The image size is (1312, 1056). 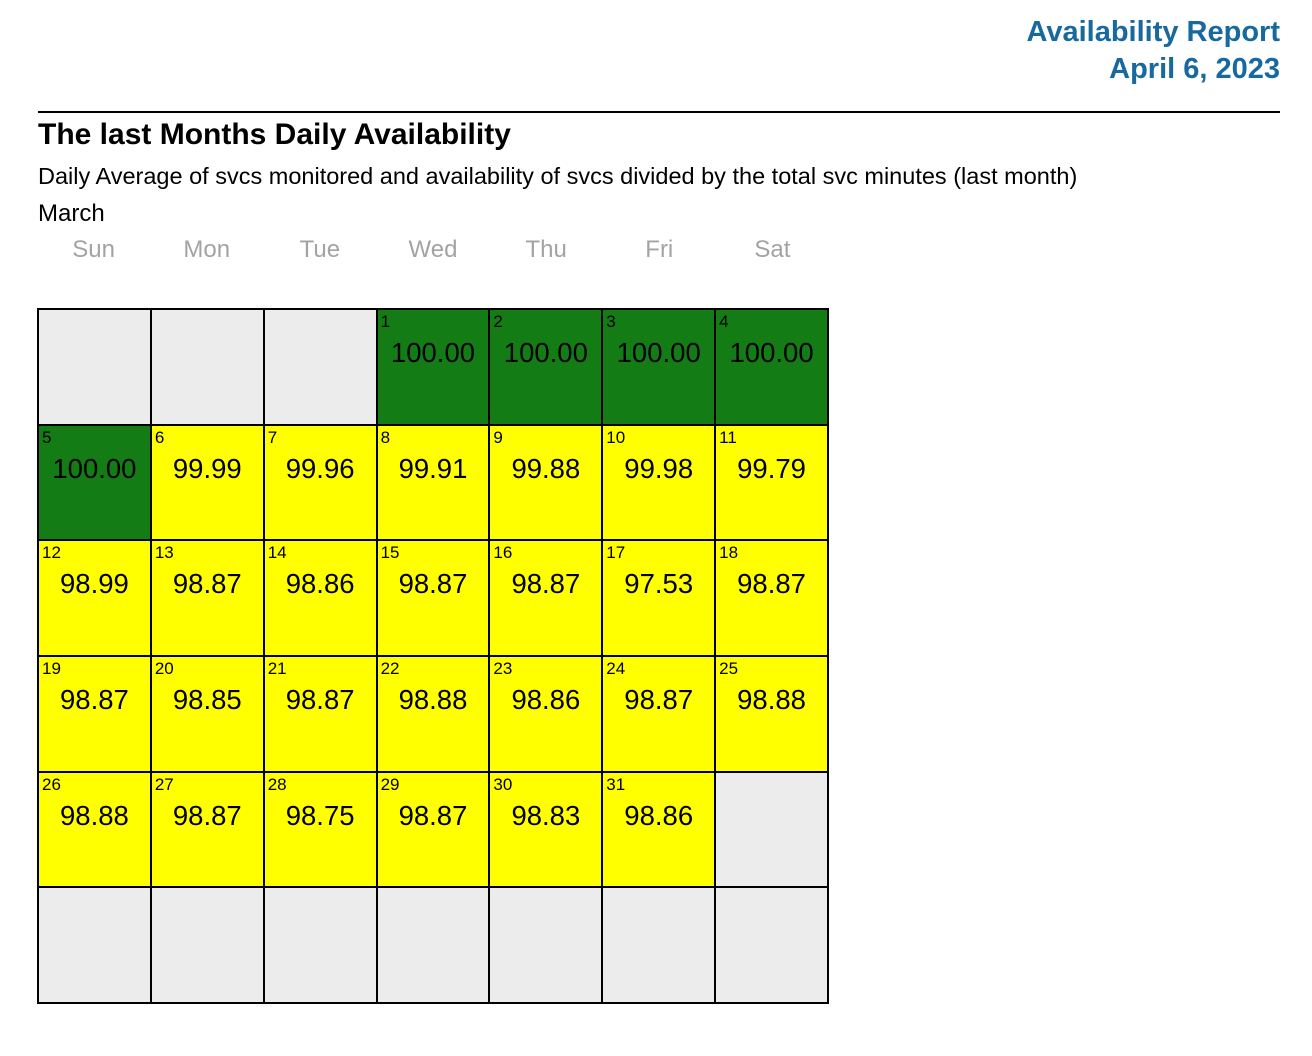 I want to click on page-title: The last Months Daily Availability, so click(x=274, y=134).